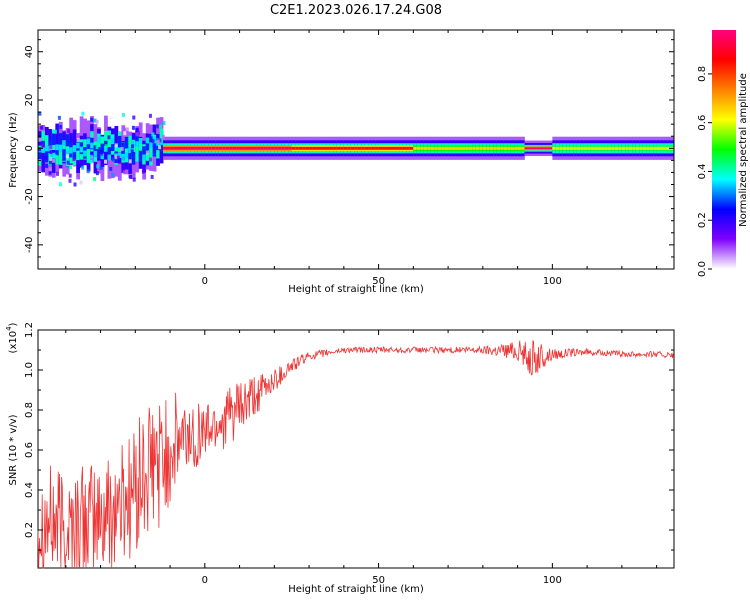  Describe the element at coordinates (743, 150) in the screenshot. I see `colorbar-label: Normalized spectral amplitude` at that location.